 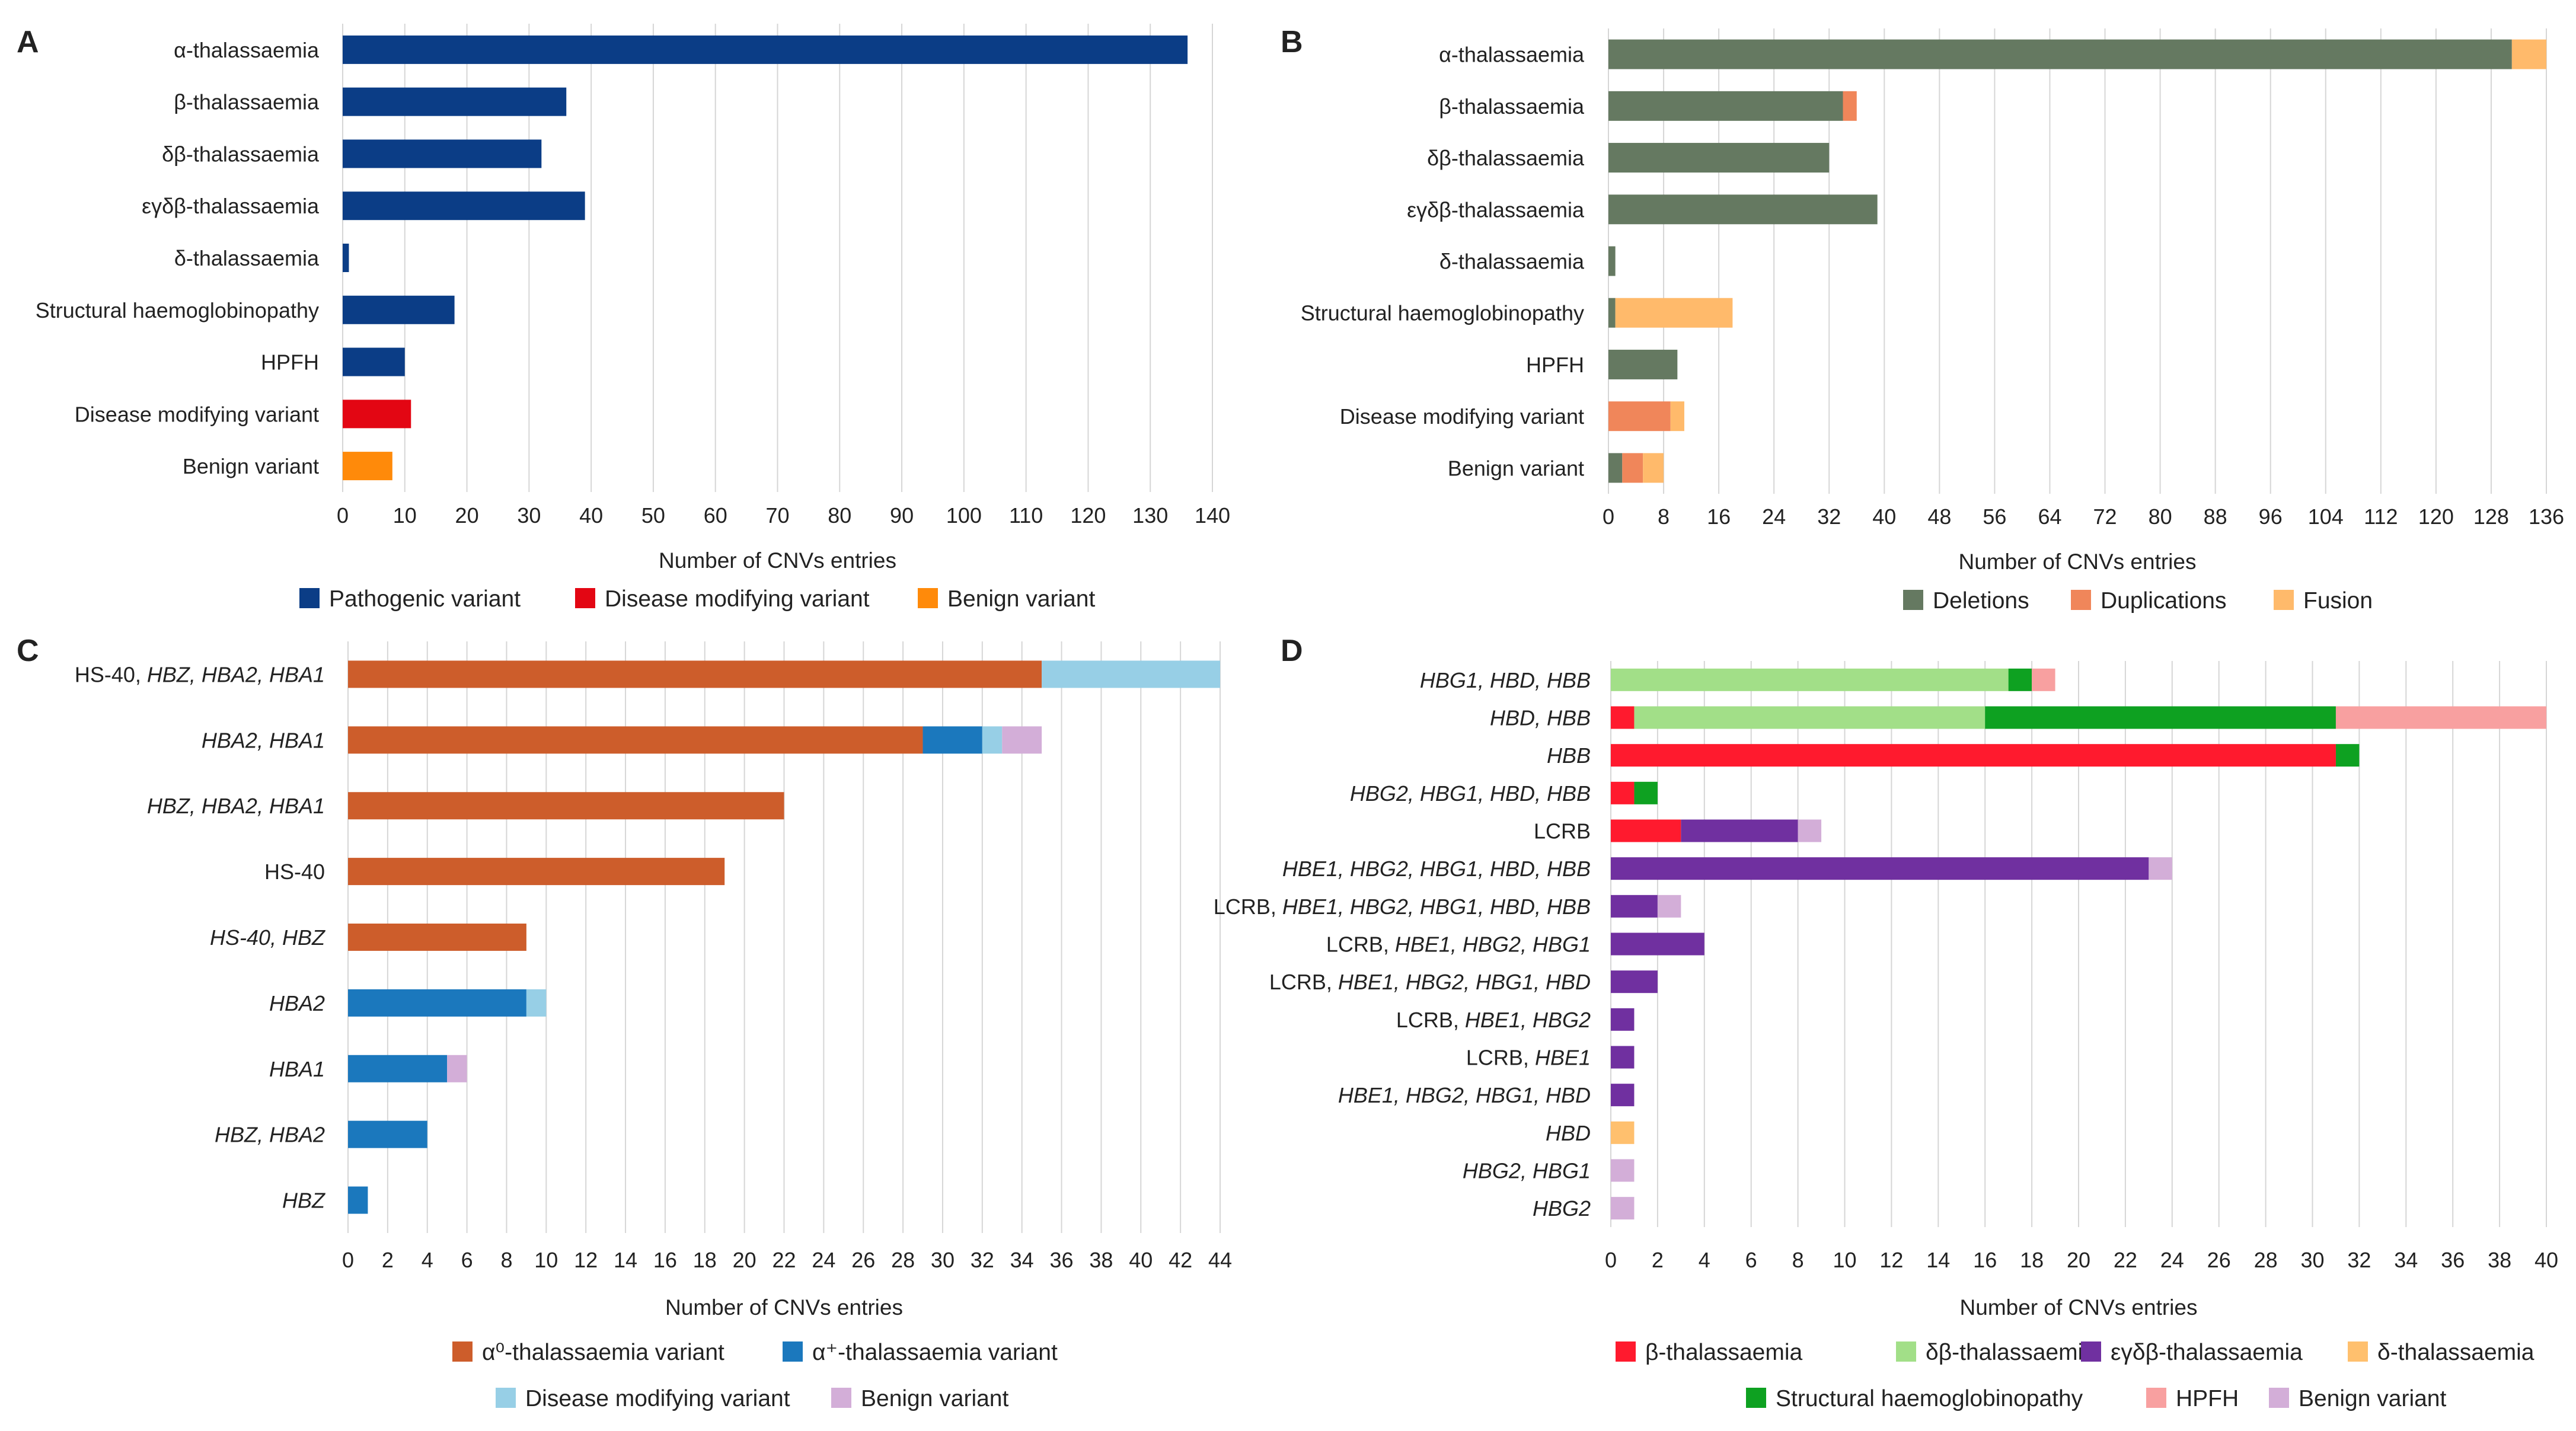 What do you see at coordinates (935, 1352) in the screenshot?
I see `legend-label-c-thalassaemia-variant: α⁺-thalassaemia variant` at bounding box center [935, 1352].